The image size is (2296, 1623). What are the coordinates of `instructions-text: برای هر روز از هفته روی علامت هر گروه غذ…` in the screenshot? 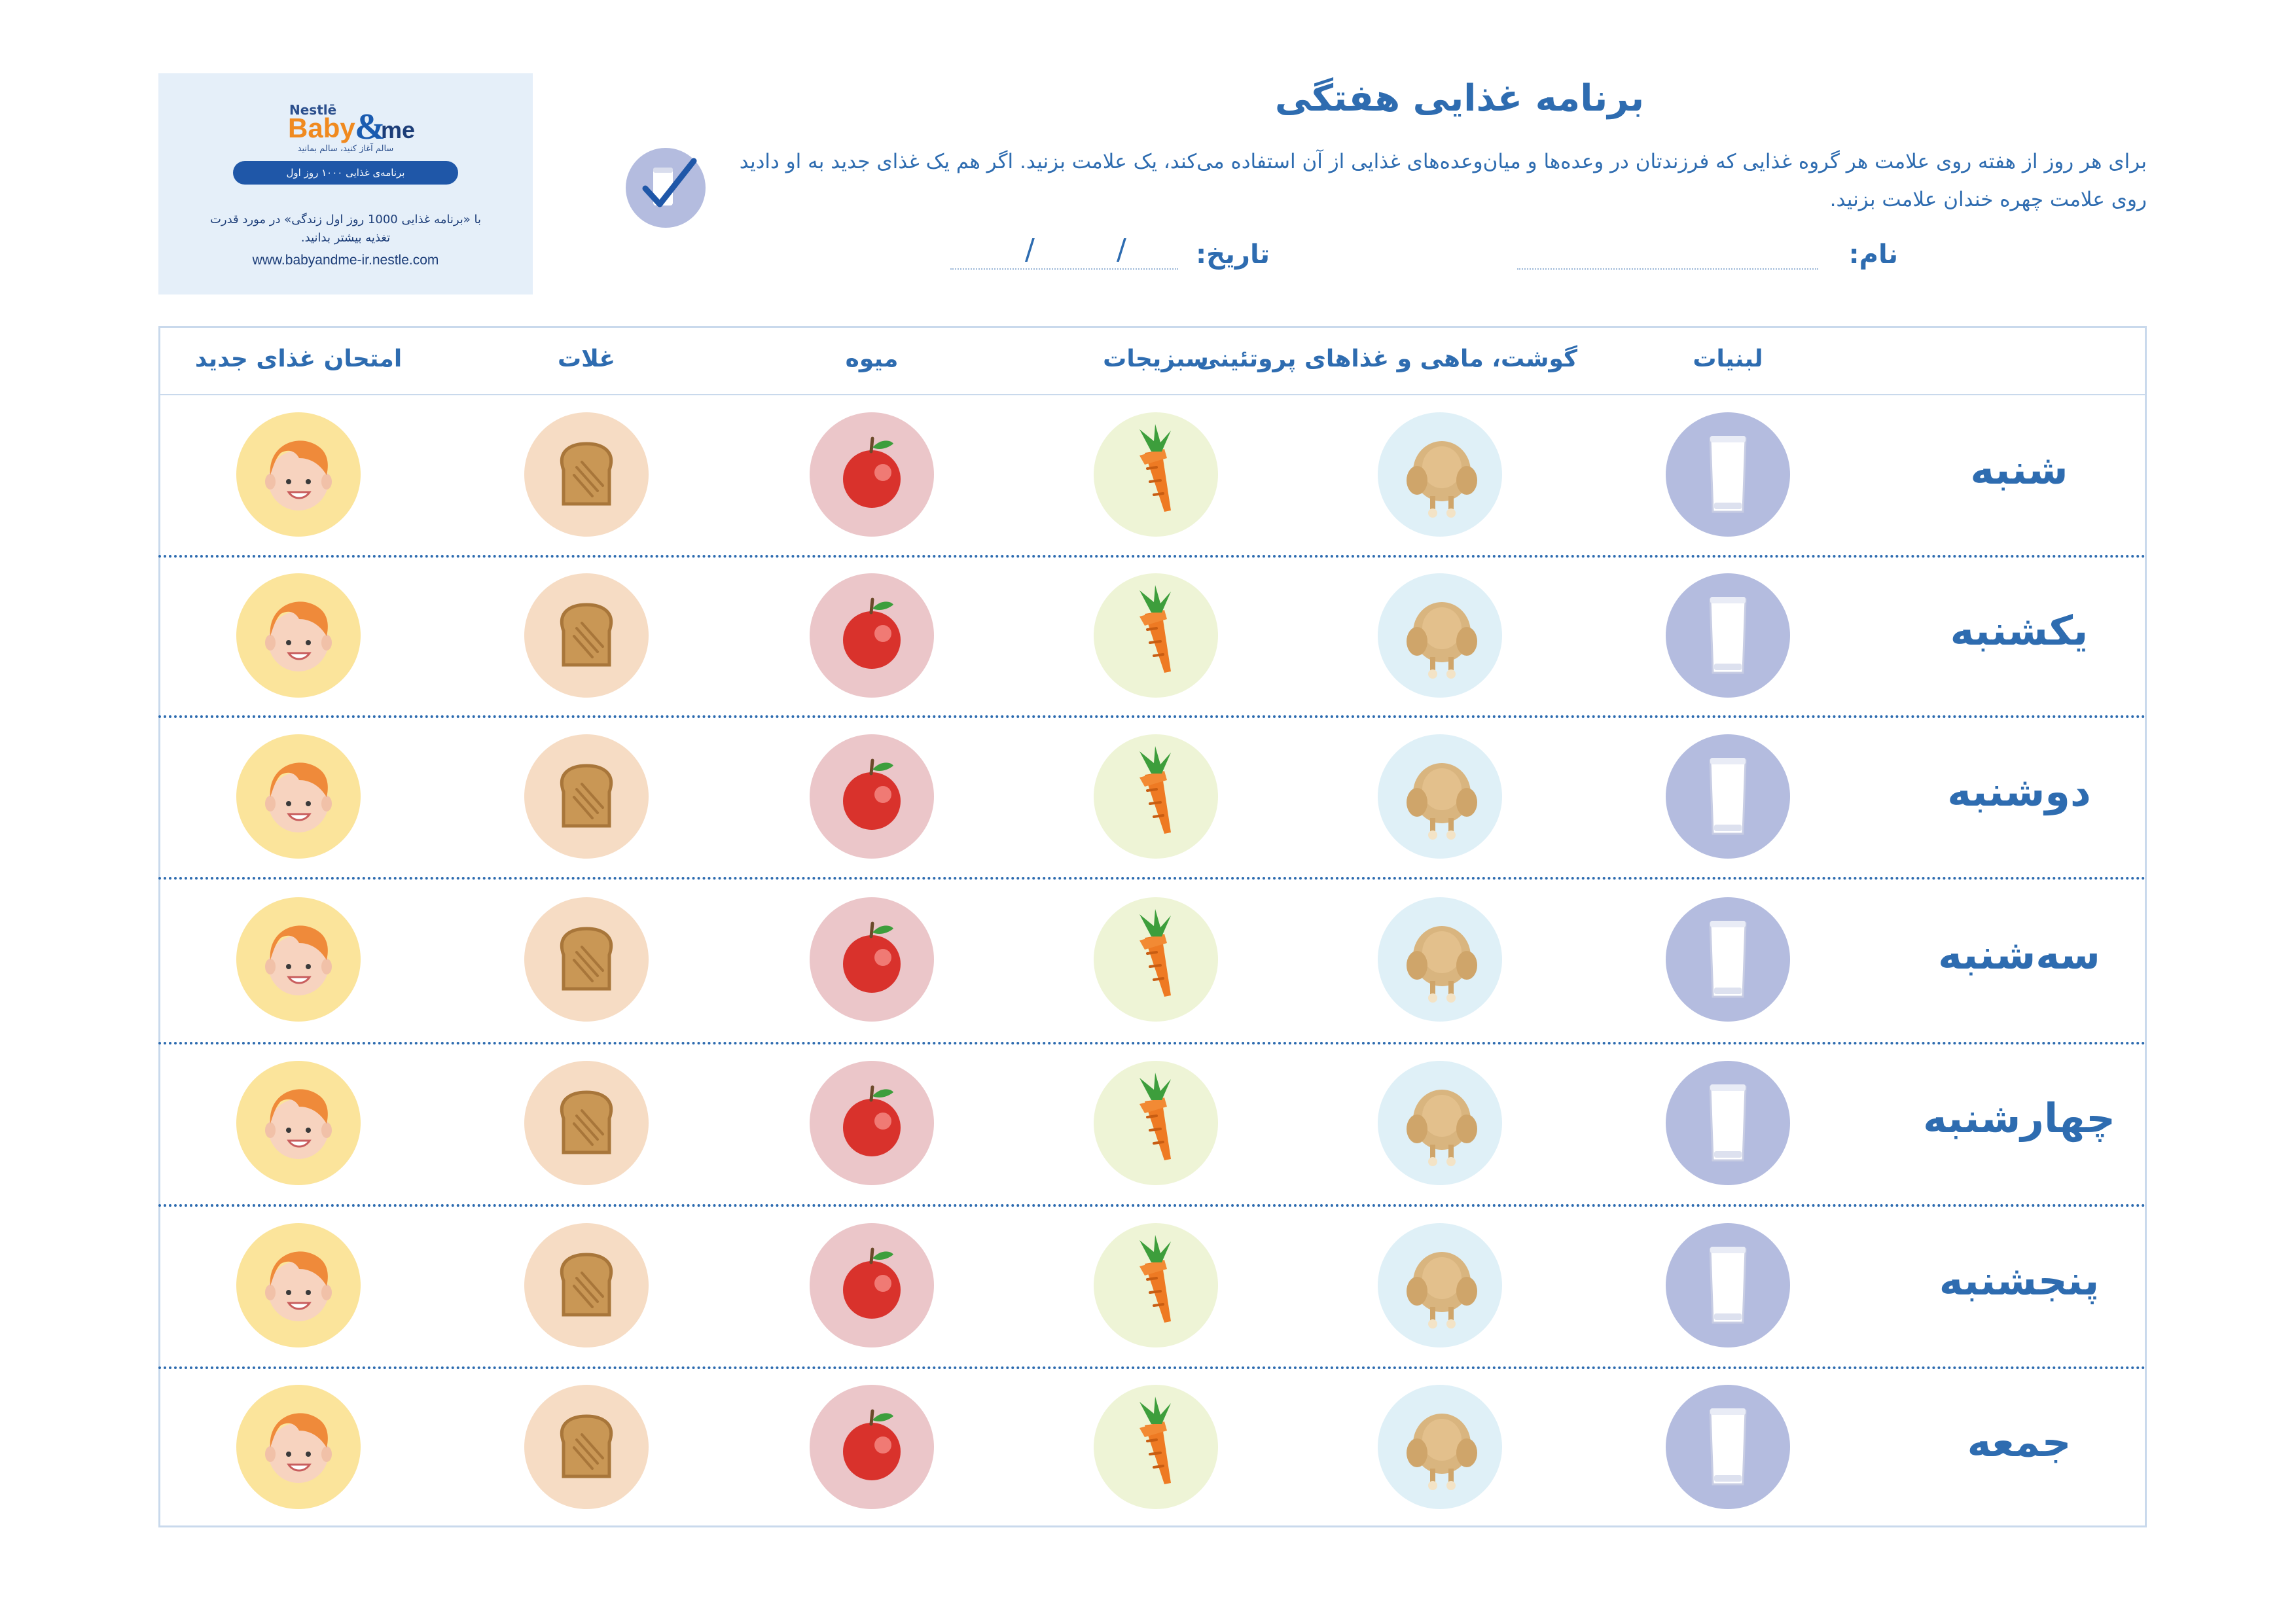 It's located at (1443, 180).